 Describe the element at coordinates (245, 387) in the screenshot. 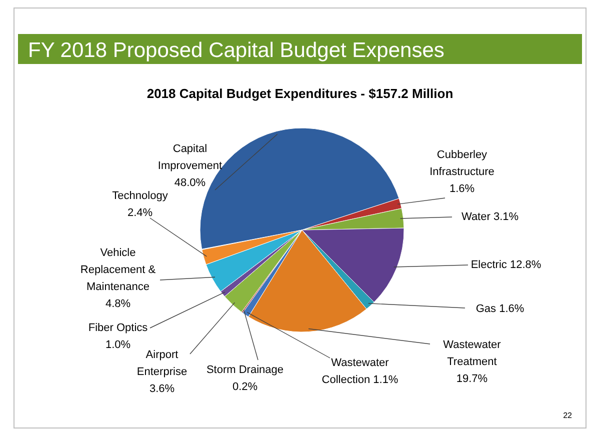

I see `data-label: 0.2%` at that location.